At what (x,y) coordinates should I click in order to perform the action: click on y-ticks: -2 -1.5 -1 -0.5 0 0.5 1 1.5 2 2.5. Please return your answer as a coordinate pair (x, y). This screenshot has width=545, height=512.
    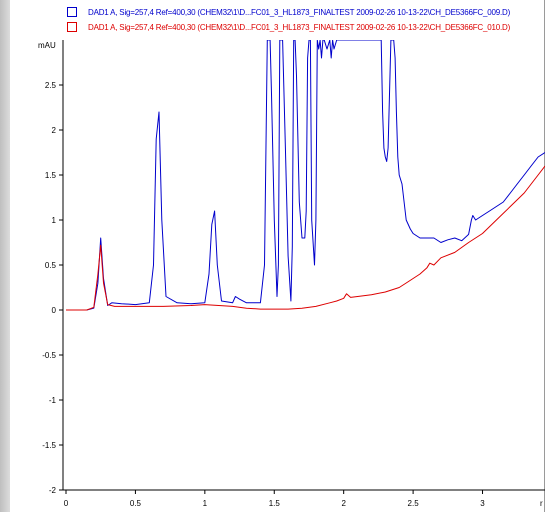
    Looking at the image, I should click on (52, 288).